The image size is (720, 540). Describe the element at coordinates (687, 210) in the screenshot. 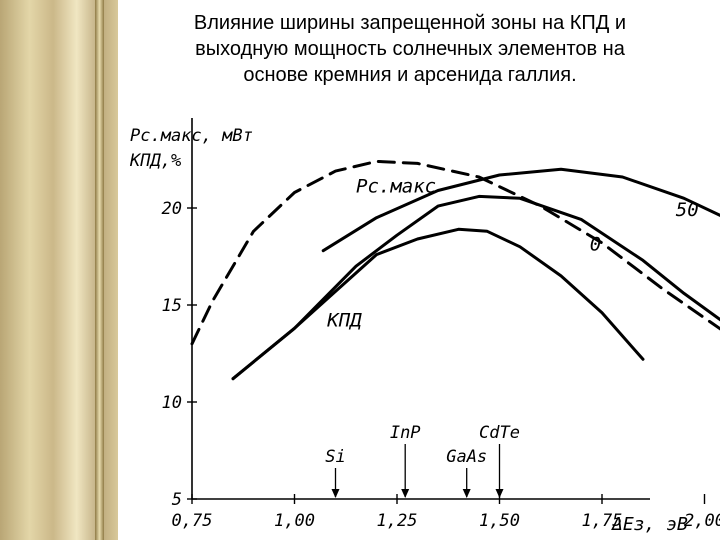

I see `curve-label: 50` at that location.